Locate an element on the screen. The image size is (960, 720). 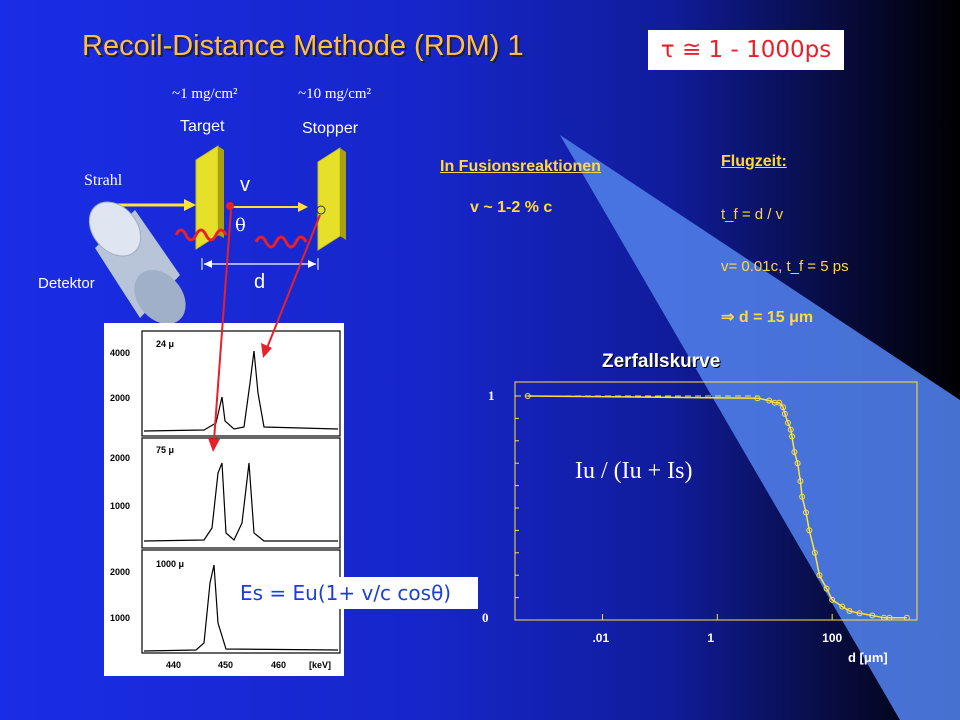
decay-plot-frame is located at coordinates (716, 501).